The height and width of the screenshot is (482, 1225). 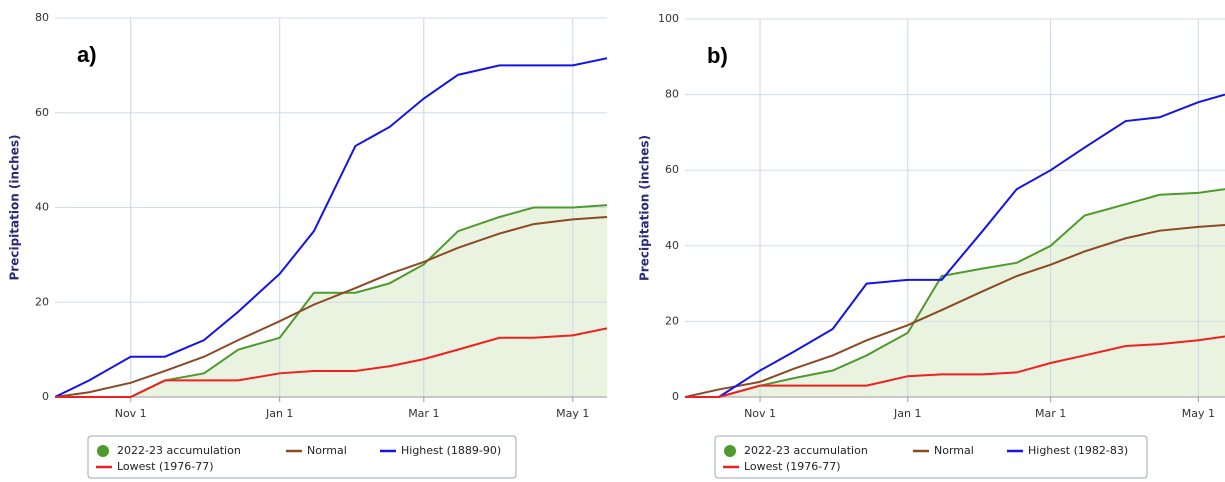 What do you see at coordinates (1078, 450) in the screenshot?
I see `legend-label: Highest (1982-83)` at bounding box center [1078, 450].